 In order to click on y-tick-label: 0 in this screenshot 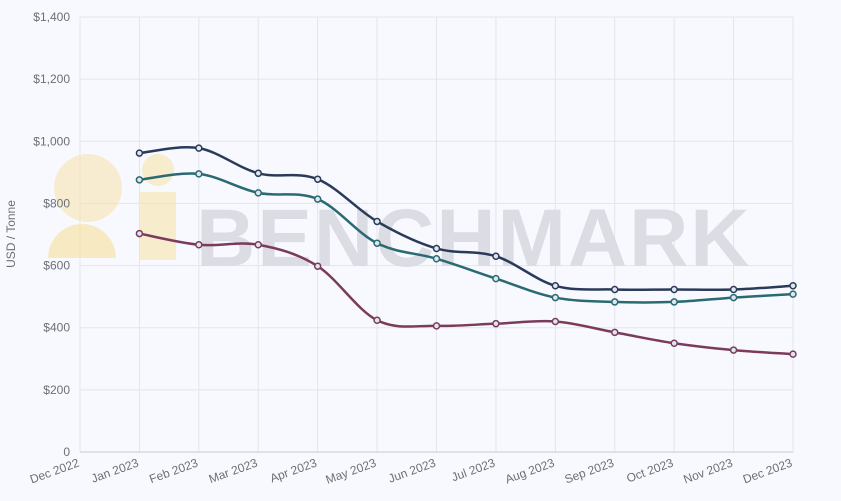, I will do `click(66, 452)`.